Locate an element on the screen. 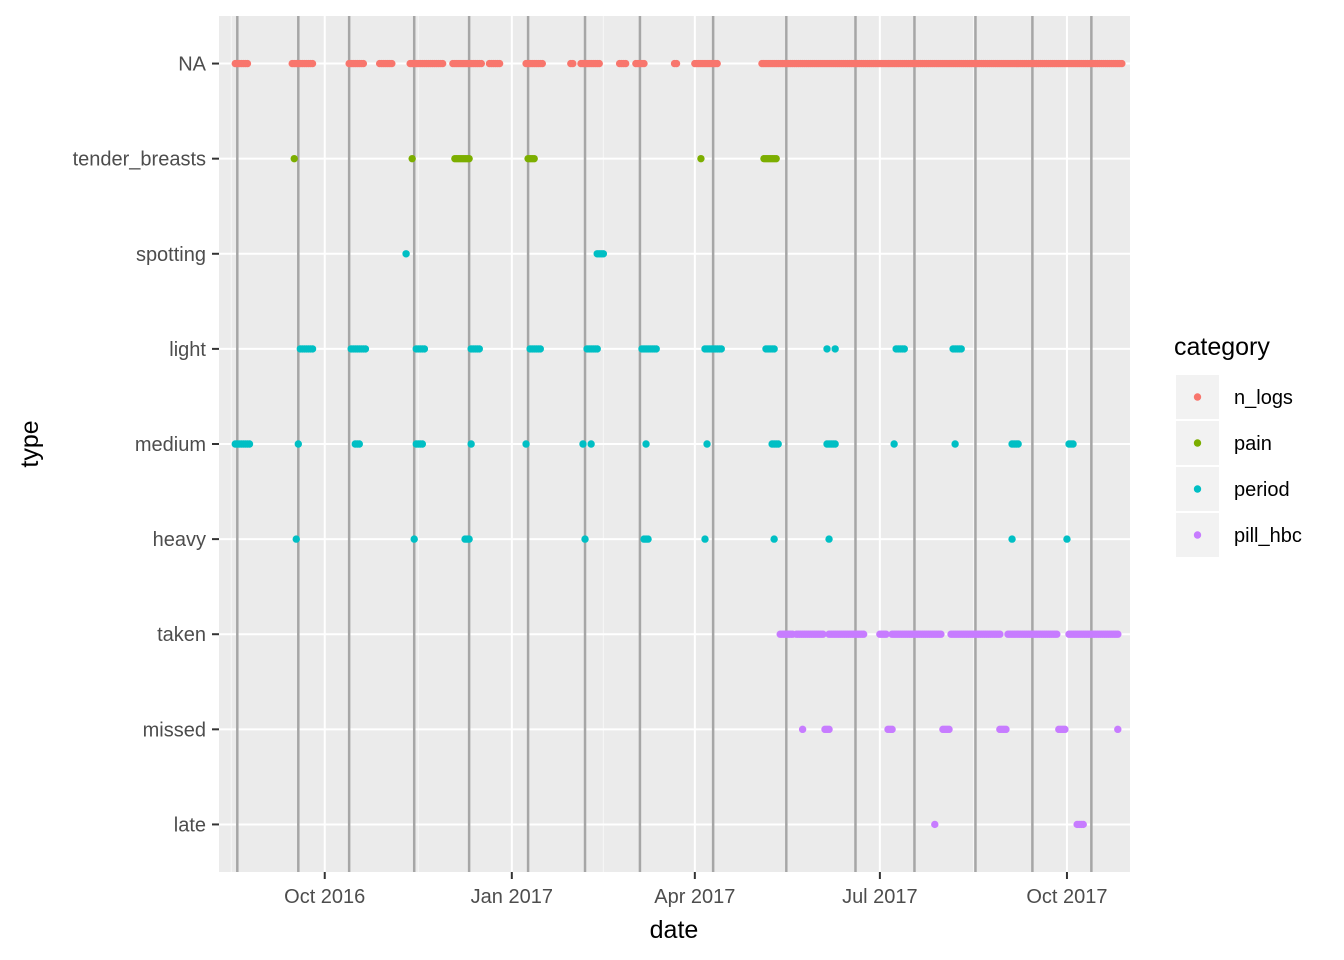 Image resolution: width=1344 pixels, height=960 pixels. y-tick-label: medium is located at coordinates (170, 445).